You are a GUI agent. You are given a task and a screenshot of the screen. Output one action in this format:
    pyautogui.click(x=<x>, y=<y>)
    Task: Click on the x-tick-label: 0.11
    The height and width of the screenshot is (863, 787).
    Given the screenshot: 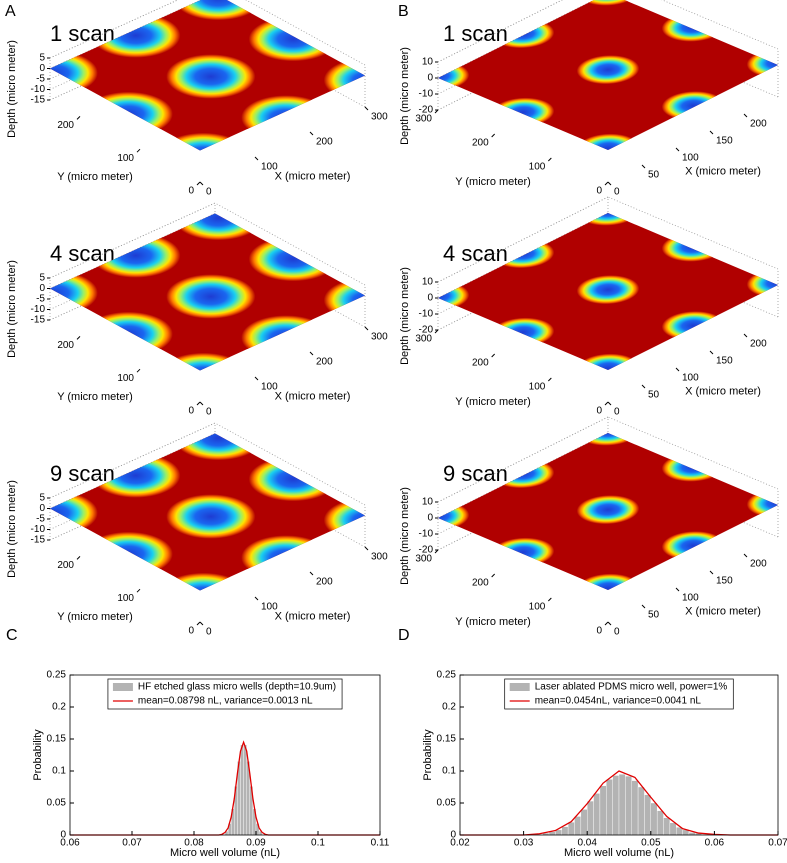 What is the action you would take?
    pyautogui.click(x=380, y=843)
    